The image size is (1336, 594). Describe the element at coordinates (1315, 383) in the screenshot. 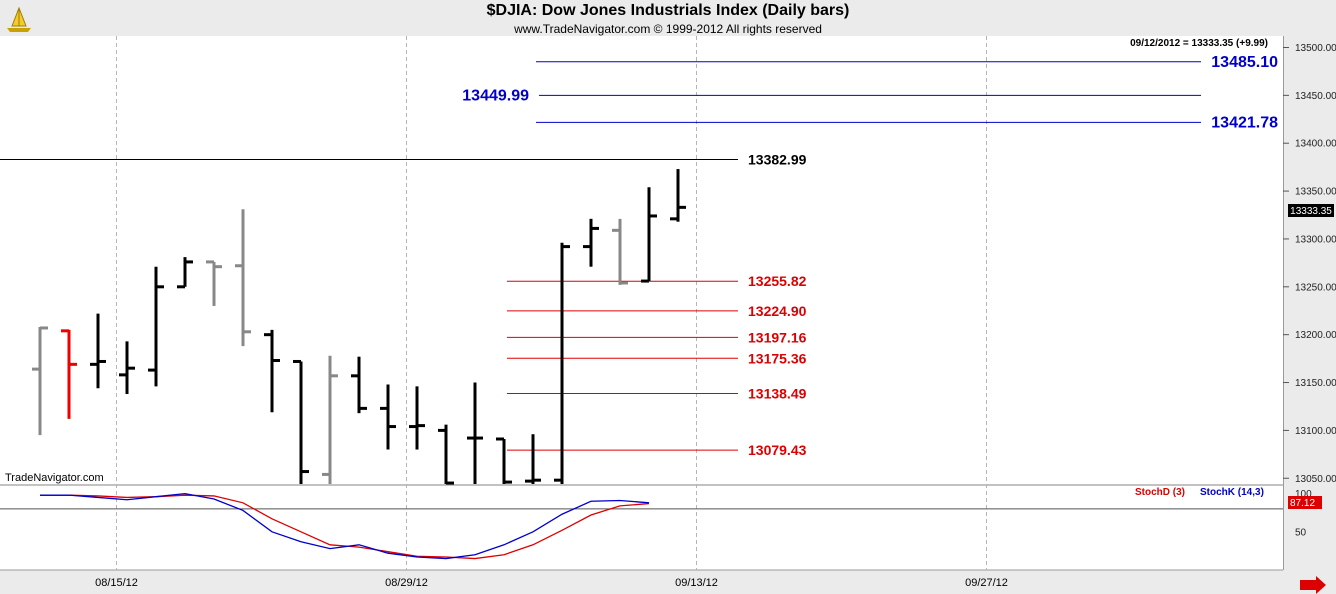

I see `y-tick-label: 13150.00` at that location.